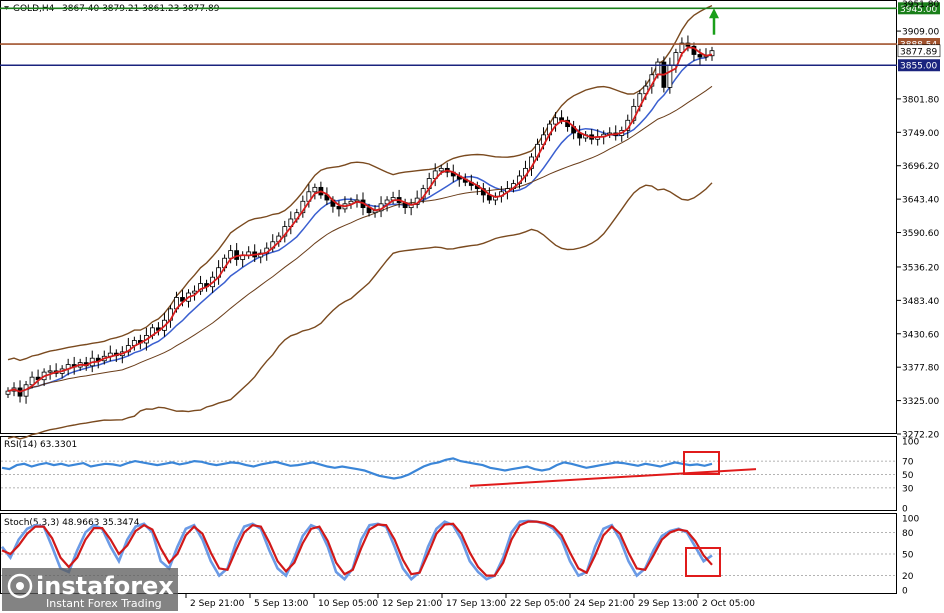 The image size is (944, 613). Describe the element at coordinates (908, 476) in the screenshot. I see `rsi-tick-label: 50` at that location.